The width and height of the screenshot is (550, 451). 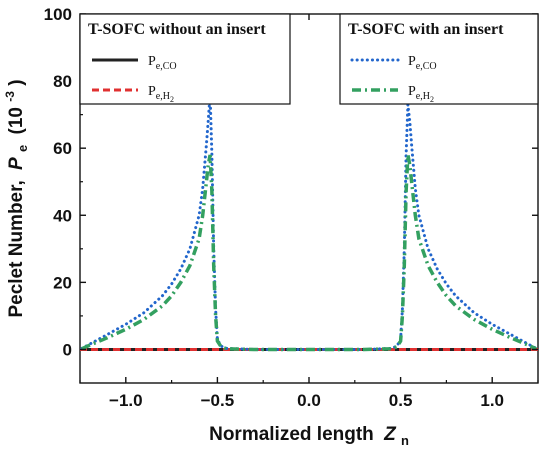 What do you see at coordinates (62, 81) in the screenshot?
I see `y-tick-label: 80` at bounding box center [62, 81].